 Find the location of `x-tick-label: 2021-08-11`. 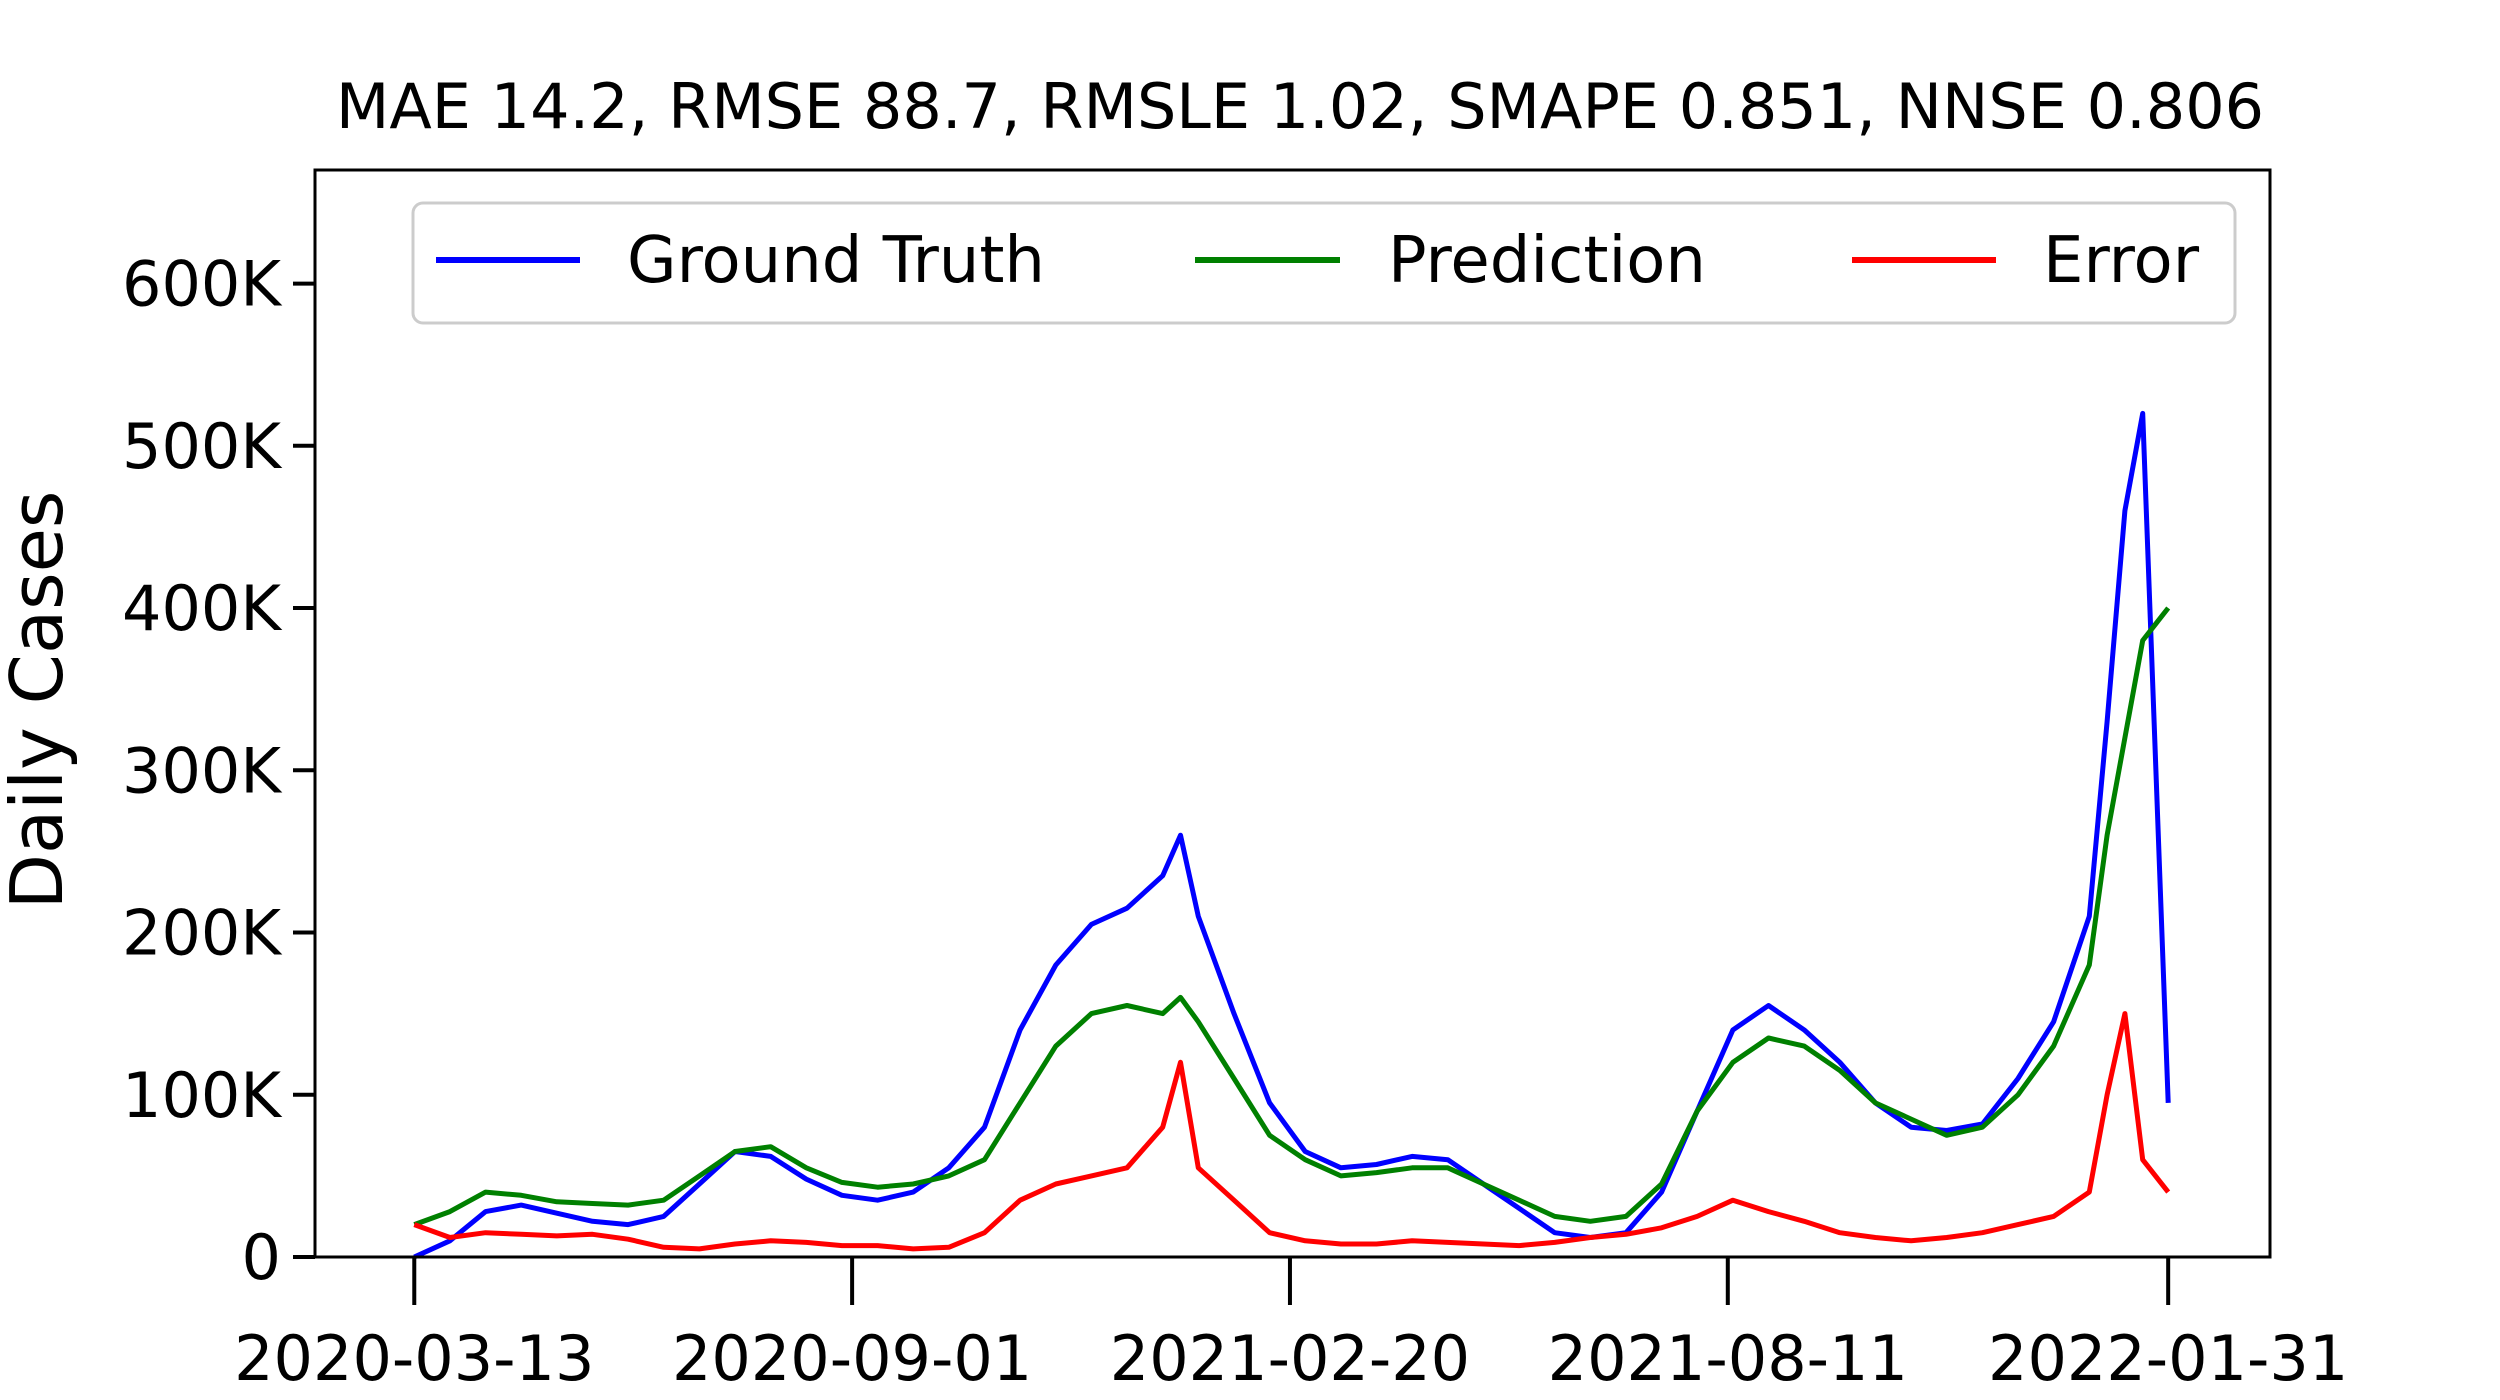

x-tick-label: 2021-08-11 is located at coordinates (1728, 1358).